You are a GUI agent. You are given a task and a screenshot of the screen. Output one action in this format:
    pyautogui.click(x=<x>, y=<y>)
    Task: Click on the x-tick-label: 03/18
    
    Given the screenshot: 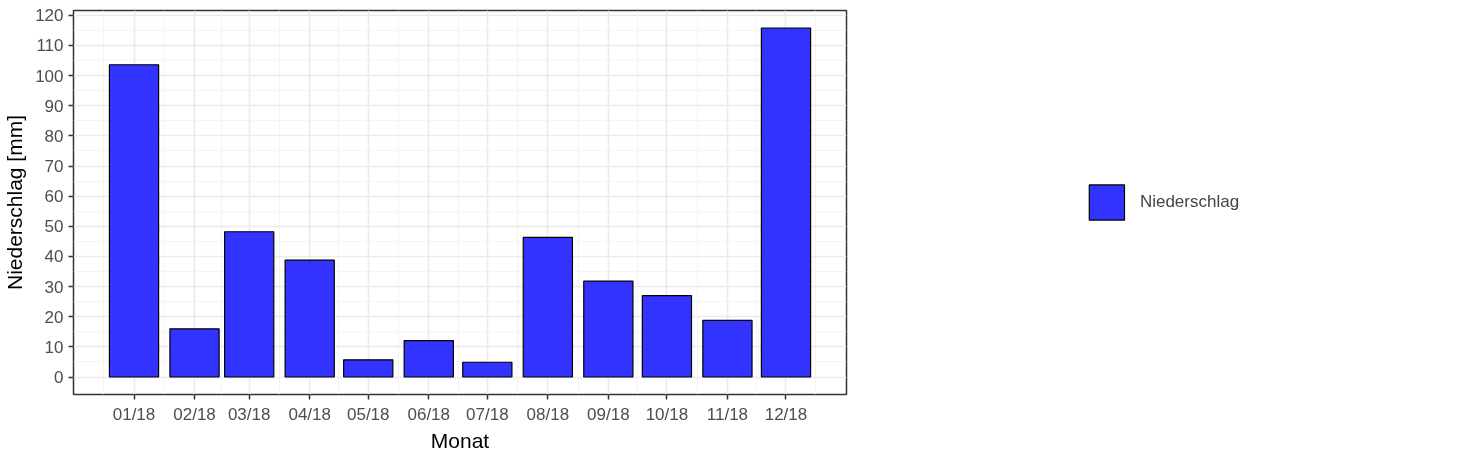 What is the action you would take?
    pyautogui.click(x=249, y=414)
    